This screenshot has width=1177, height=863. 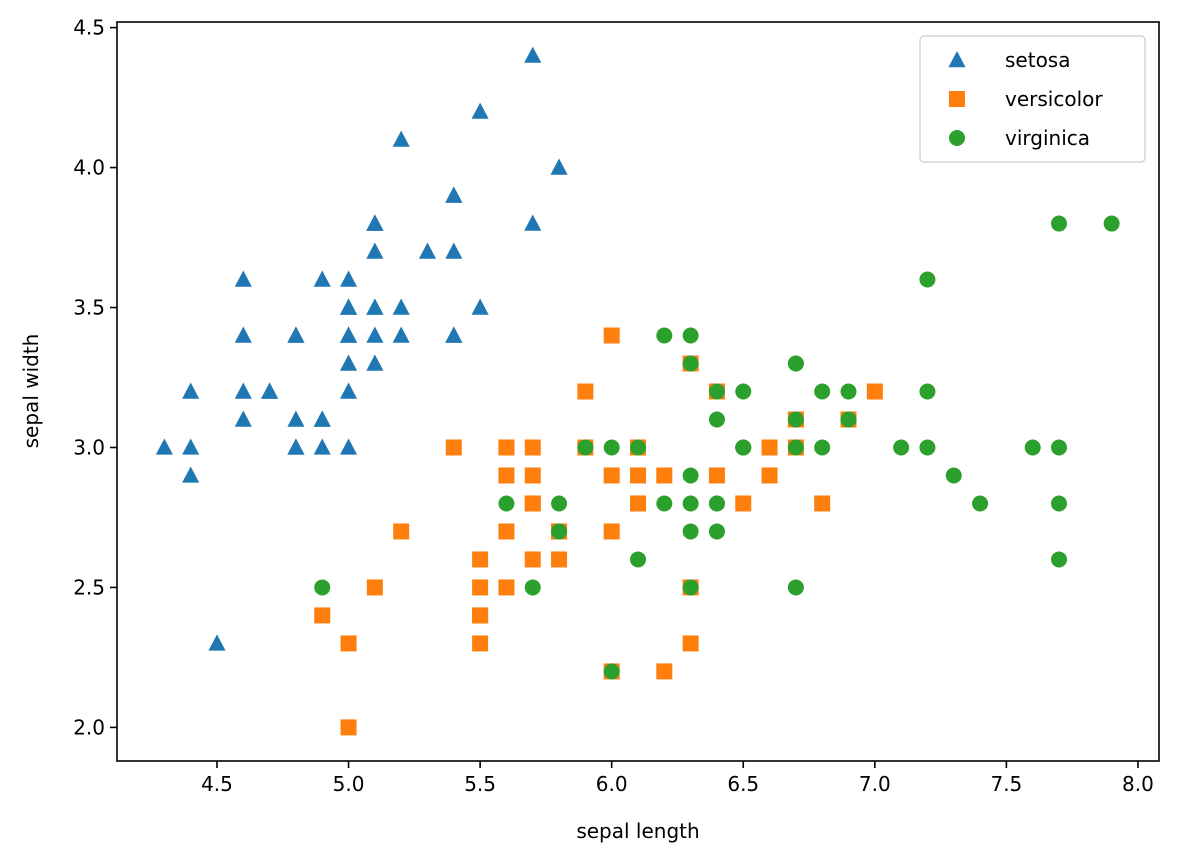 I want to click on x-tick-label: 5.0, so click(x=349, y=784).